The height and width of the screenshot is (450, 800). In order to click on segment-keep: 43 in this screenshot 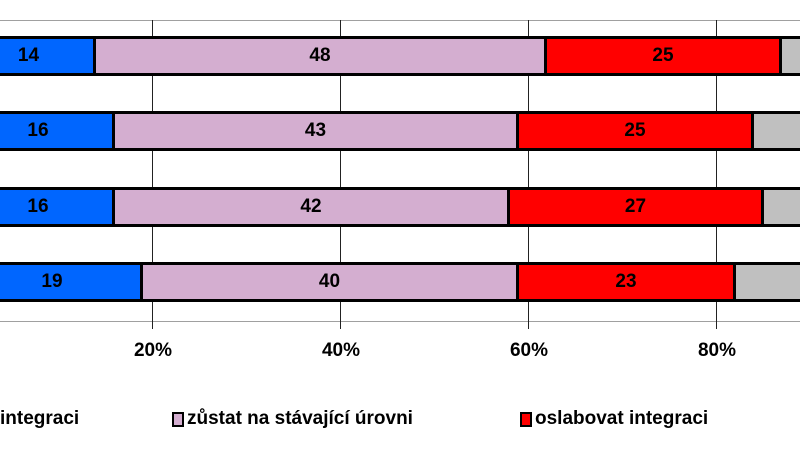, I will do `click(317, 131)`.